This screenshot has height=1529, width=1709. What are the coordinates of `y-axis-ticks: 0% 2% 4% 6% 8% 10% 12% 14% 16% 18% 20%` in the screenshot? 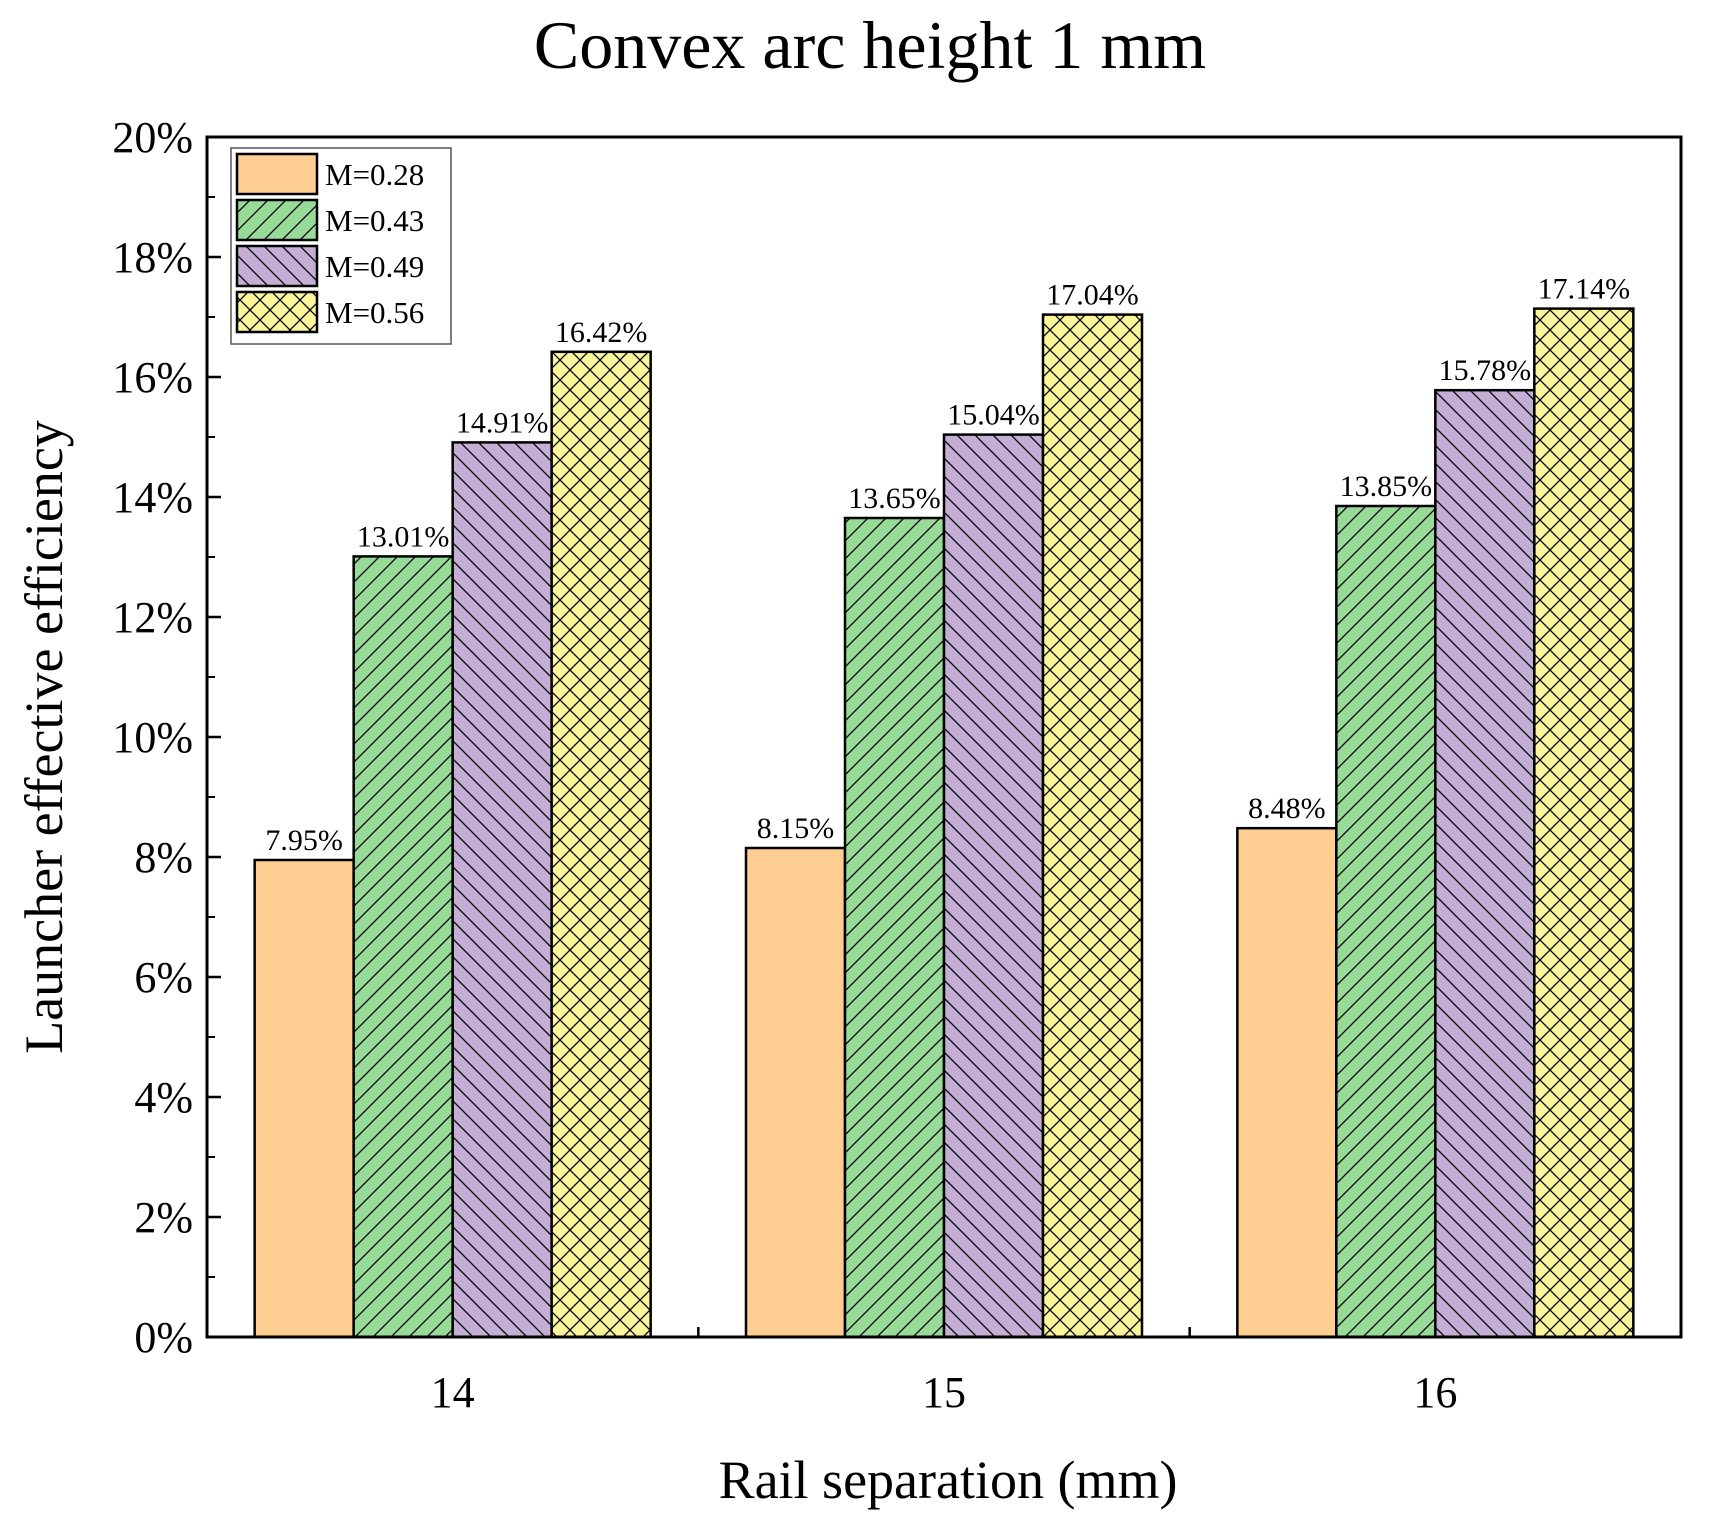 It's located at (166, 737).